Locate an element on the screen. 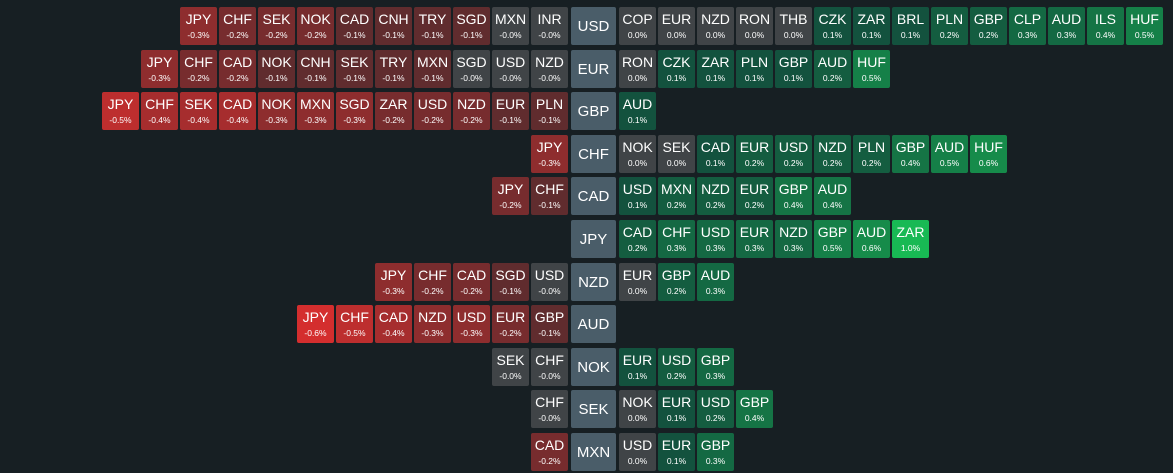  base-currency-label: JPY is located at coordinates (593, 239).